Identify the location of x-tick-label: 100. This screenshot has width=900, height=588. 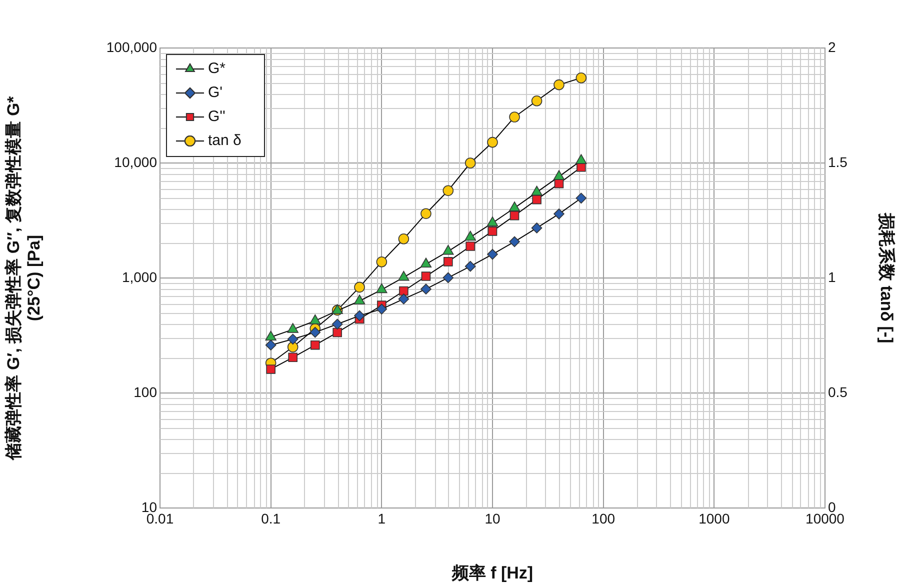
(604, 518).